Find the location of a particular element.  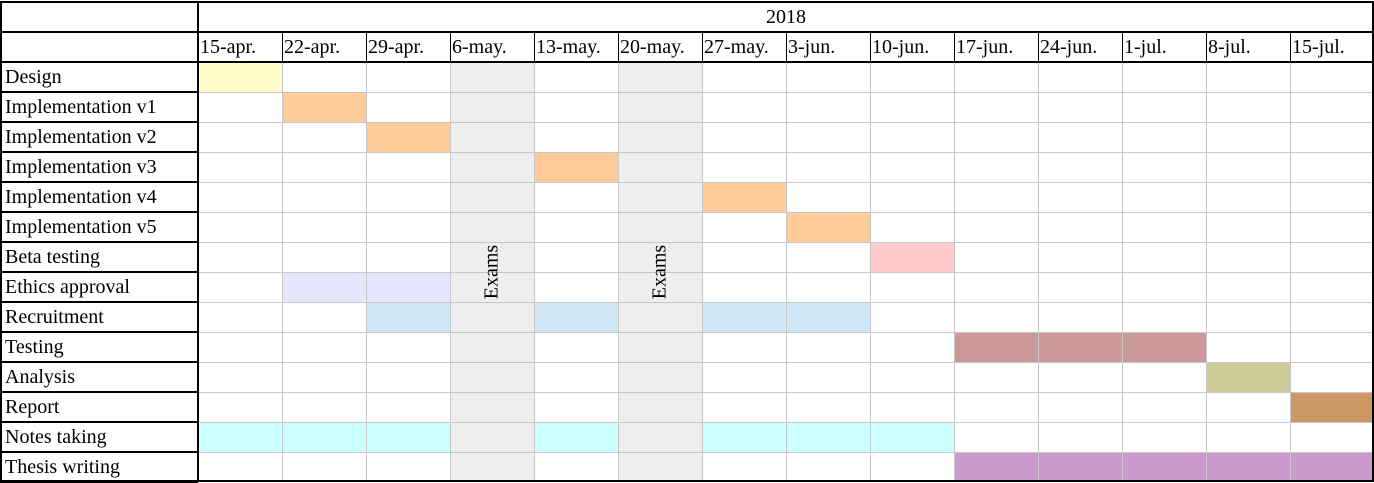

week-label: 1-jul. is located at coordinates (1145, 47).